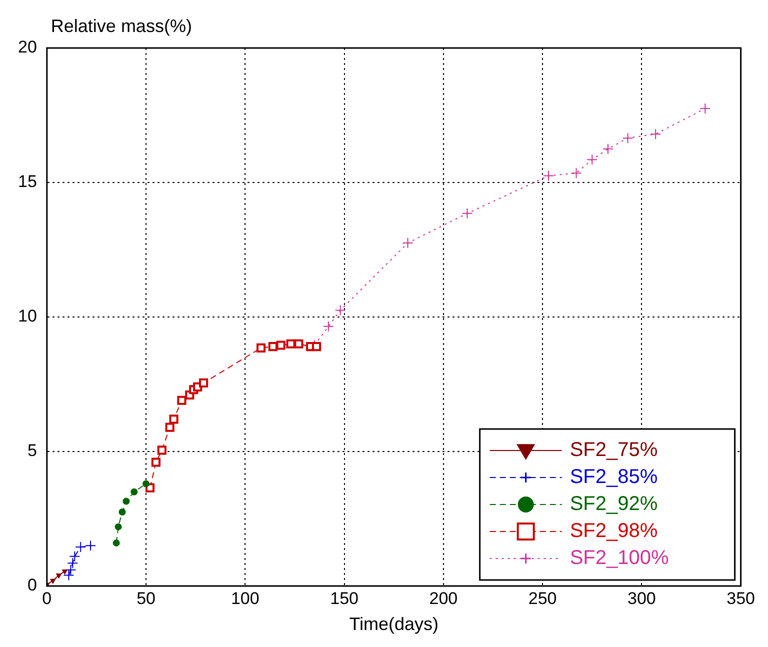  What do you see at coordinates (614, 450) in the screenshot?
I see `legend-label: SF2_75%` at bounding box center [614, 450].